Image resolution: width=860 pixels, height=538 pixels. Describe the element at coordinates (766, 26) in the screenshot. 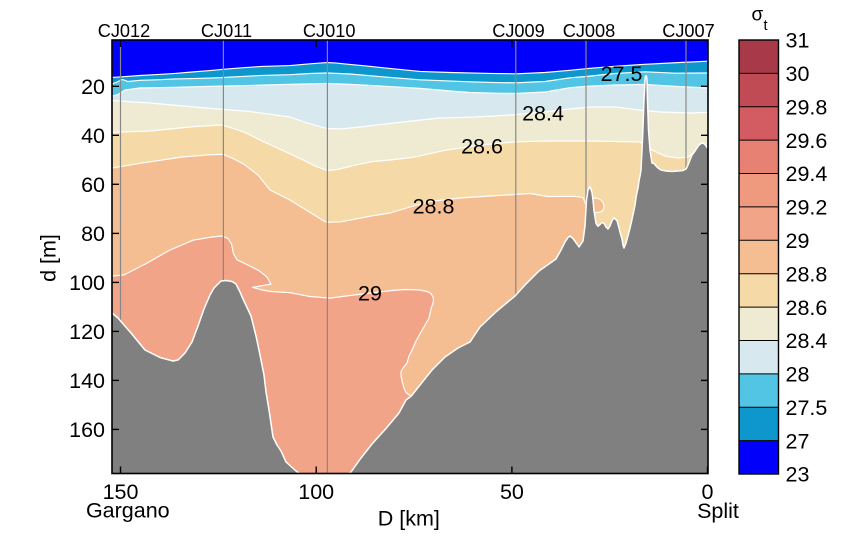

I see `svg-text: t` at that location.